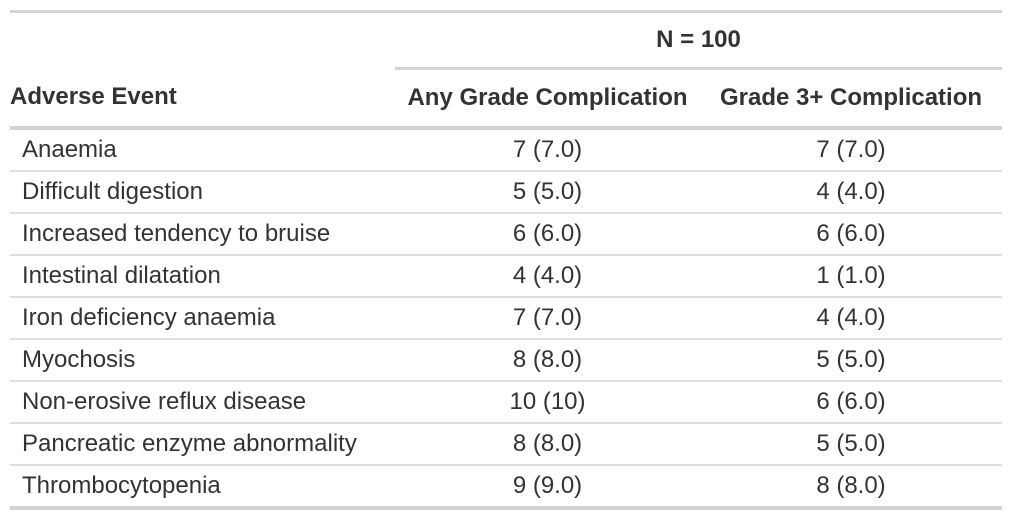 The width and height of the screenshot is (1012, 526). I want to click on adverse-event-cell: Intestinal dilatation, so click(202, 275).